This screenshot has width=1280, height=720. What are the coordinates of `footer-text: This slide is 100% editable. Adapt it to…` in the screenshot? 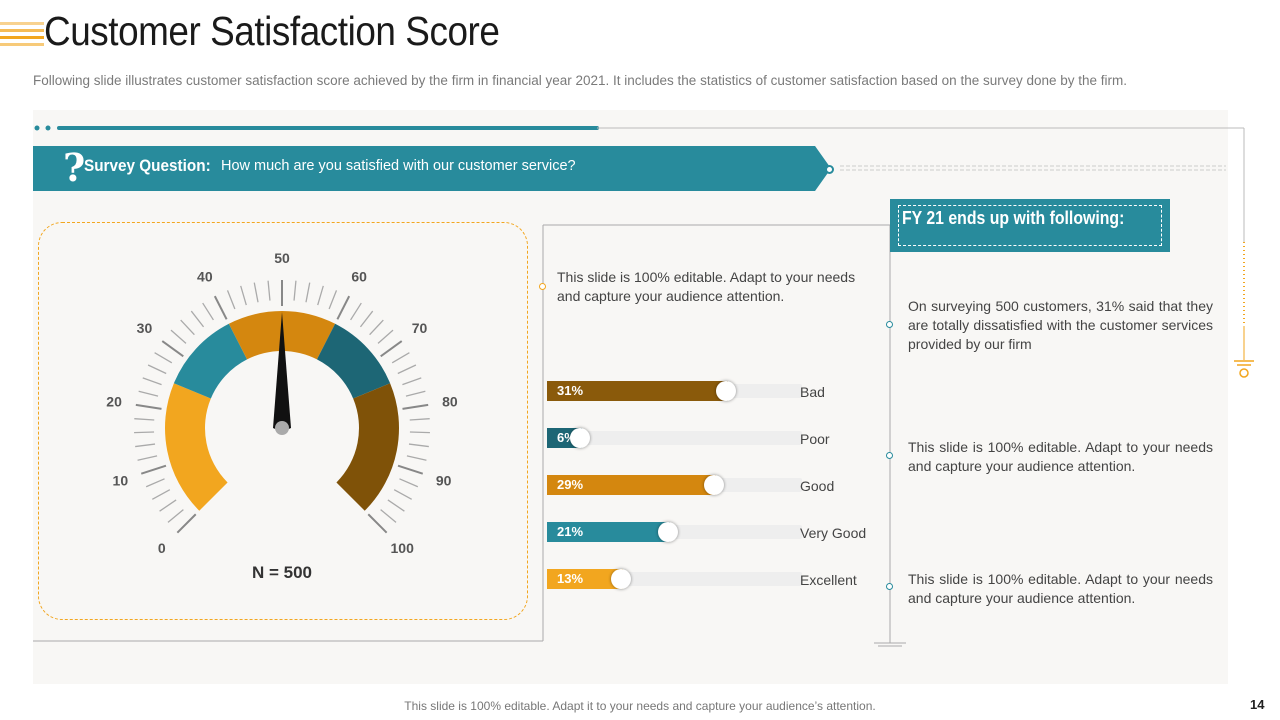 It's located at (640, 706).